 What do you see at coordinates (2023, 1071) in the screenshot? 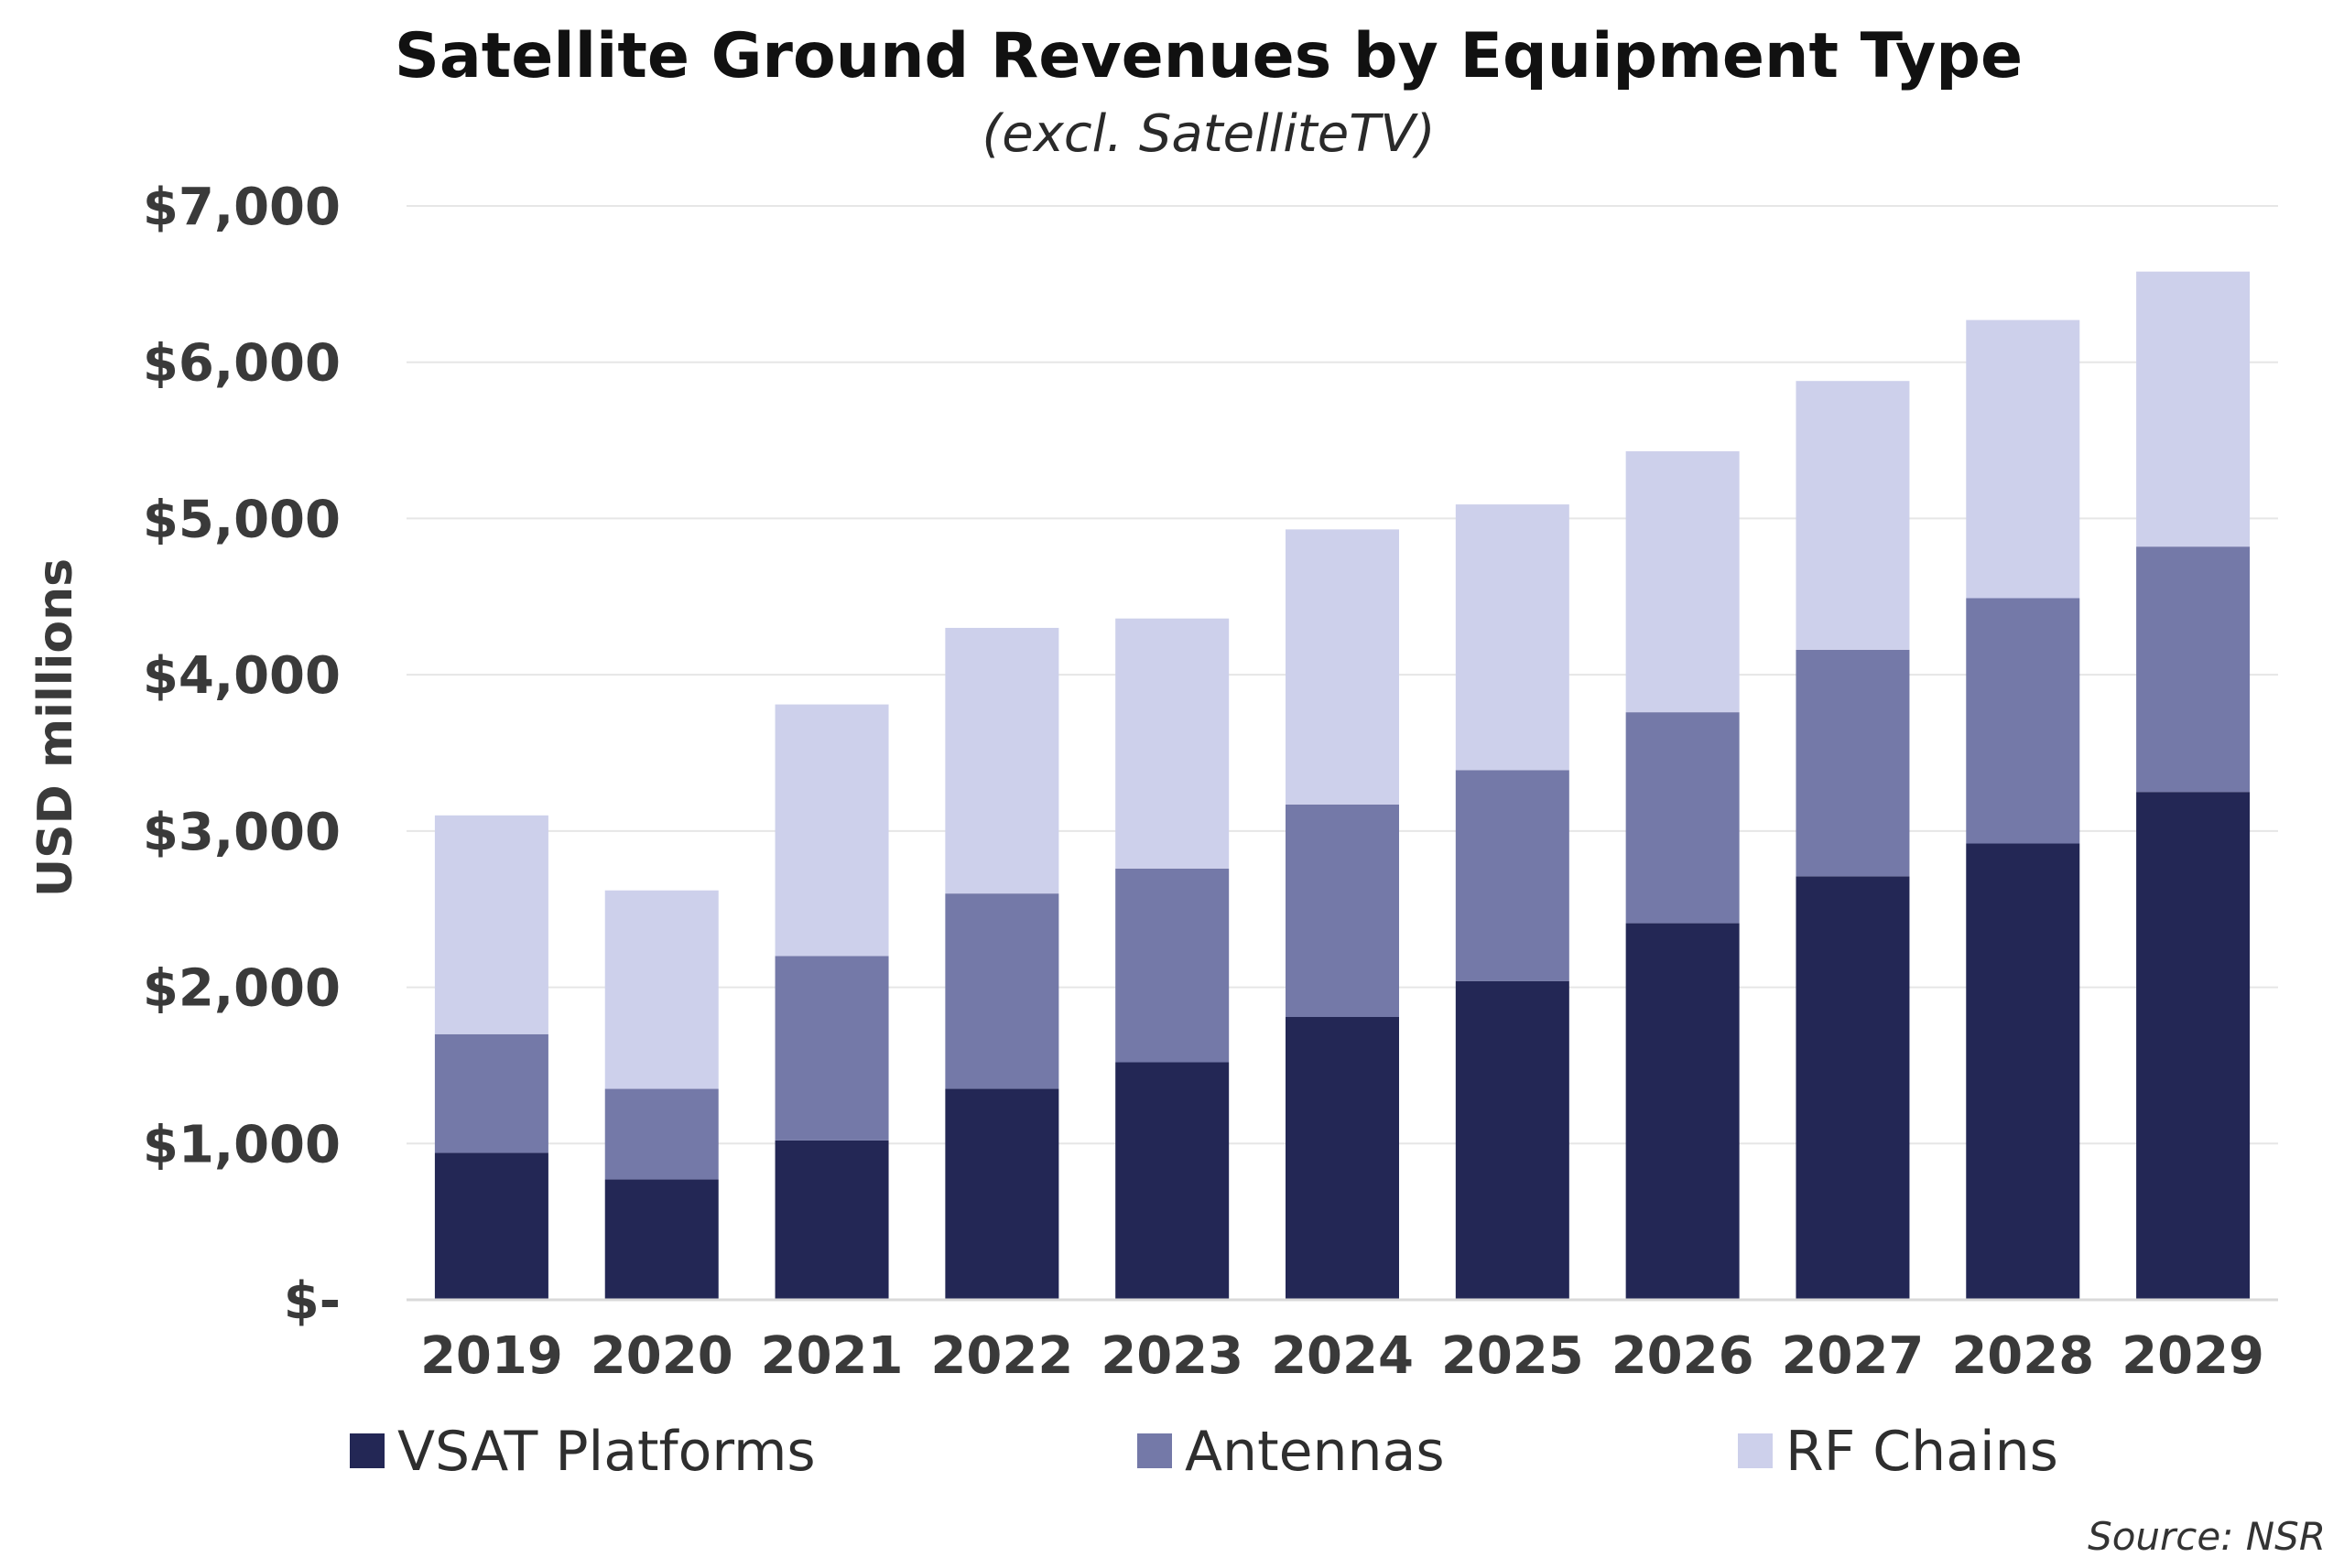
I see `bar-vsat-platforms-2028` at bounding box center [2023, 1071].